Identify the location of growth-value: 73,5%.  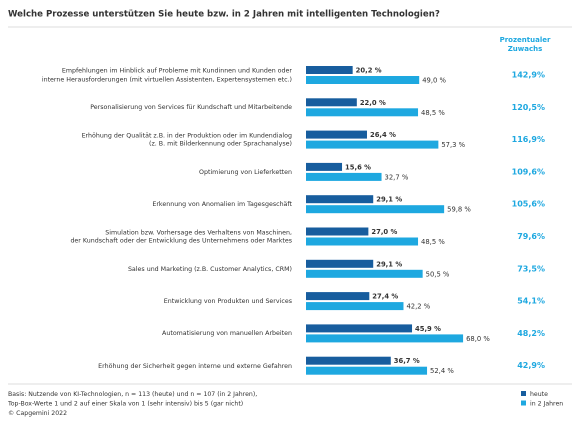
(531, 268).